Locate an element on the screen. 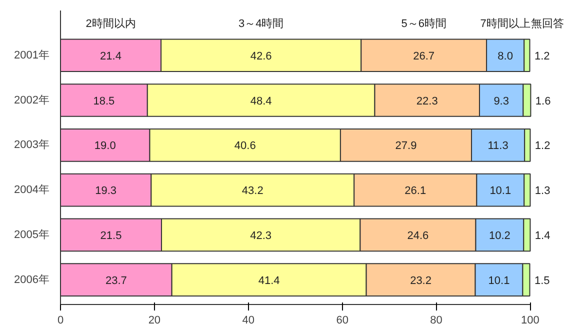  data-label: 41.4 is located at coordinates (269, 280).